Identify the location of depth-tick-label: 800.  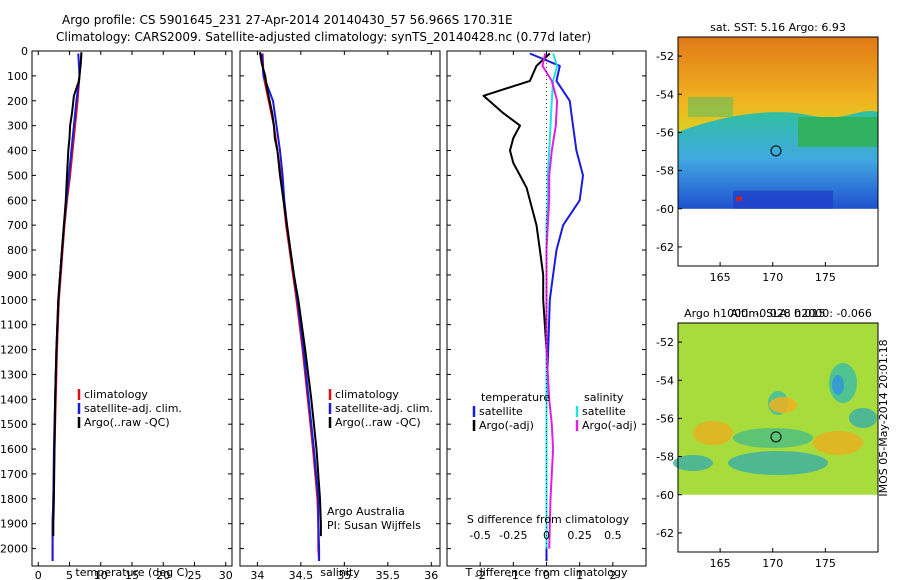
(17, 250).